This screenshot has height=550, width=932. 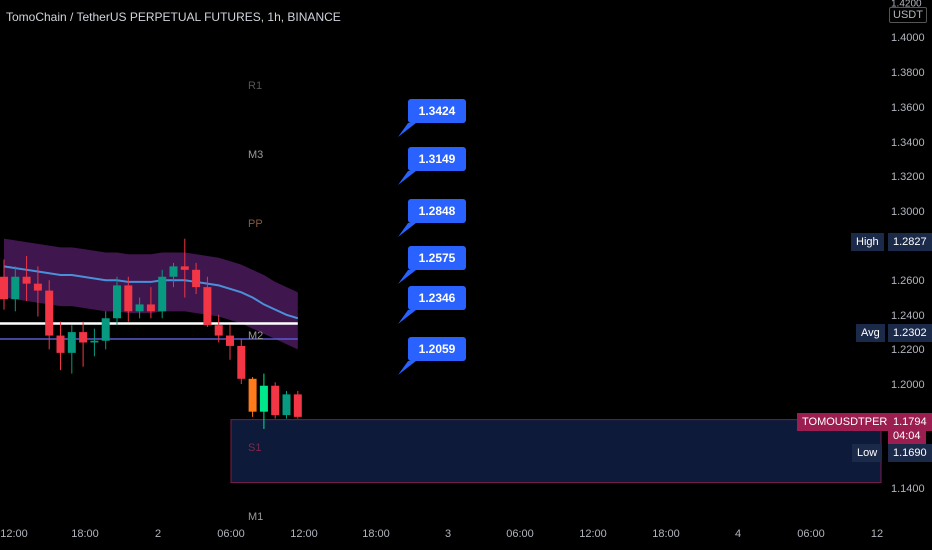 I want to click on price-axis-label: 1.2400, so click(x=908, y=316).